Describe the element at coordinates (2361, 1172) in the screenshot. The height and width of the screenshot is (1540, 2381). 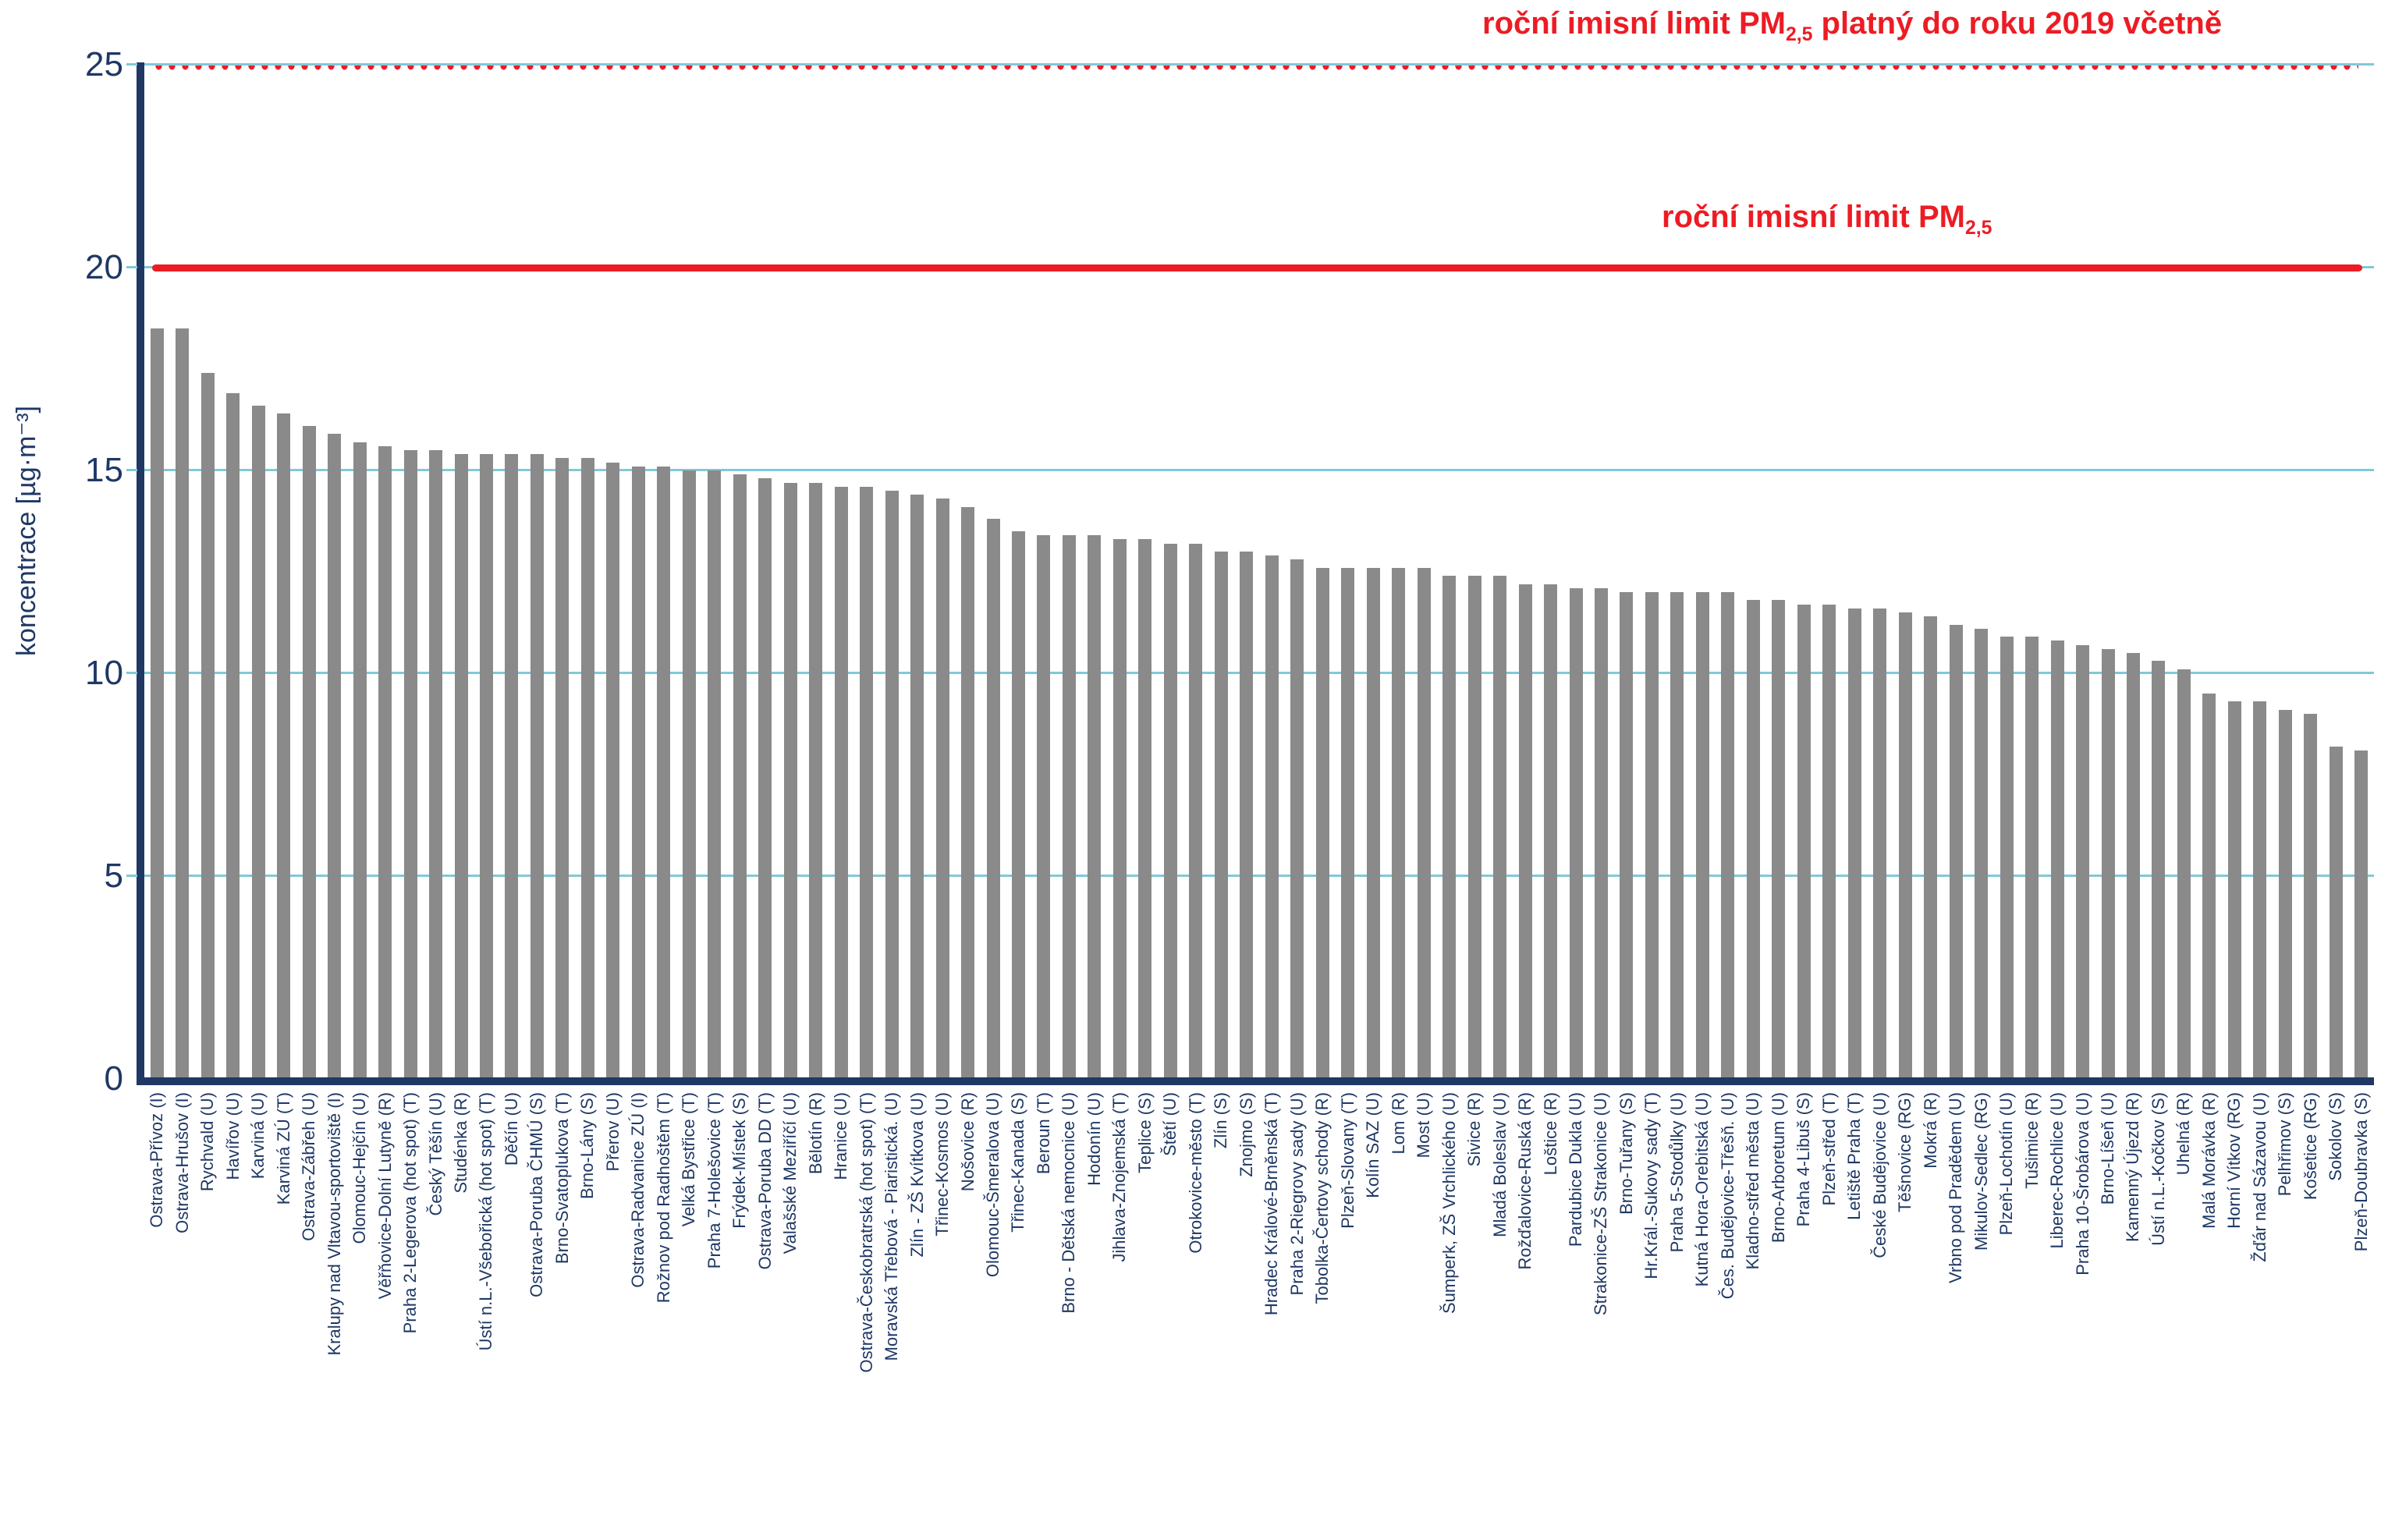
I see `x-axis-label: Plzeň-Doubravka (S)` at that location.